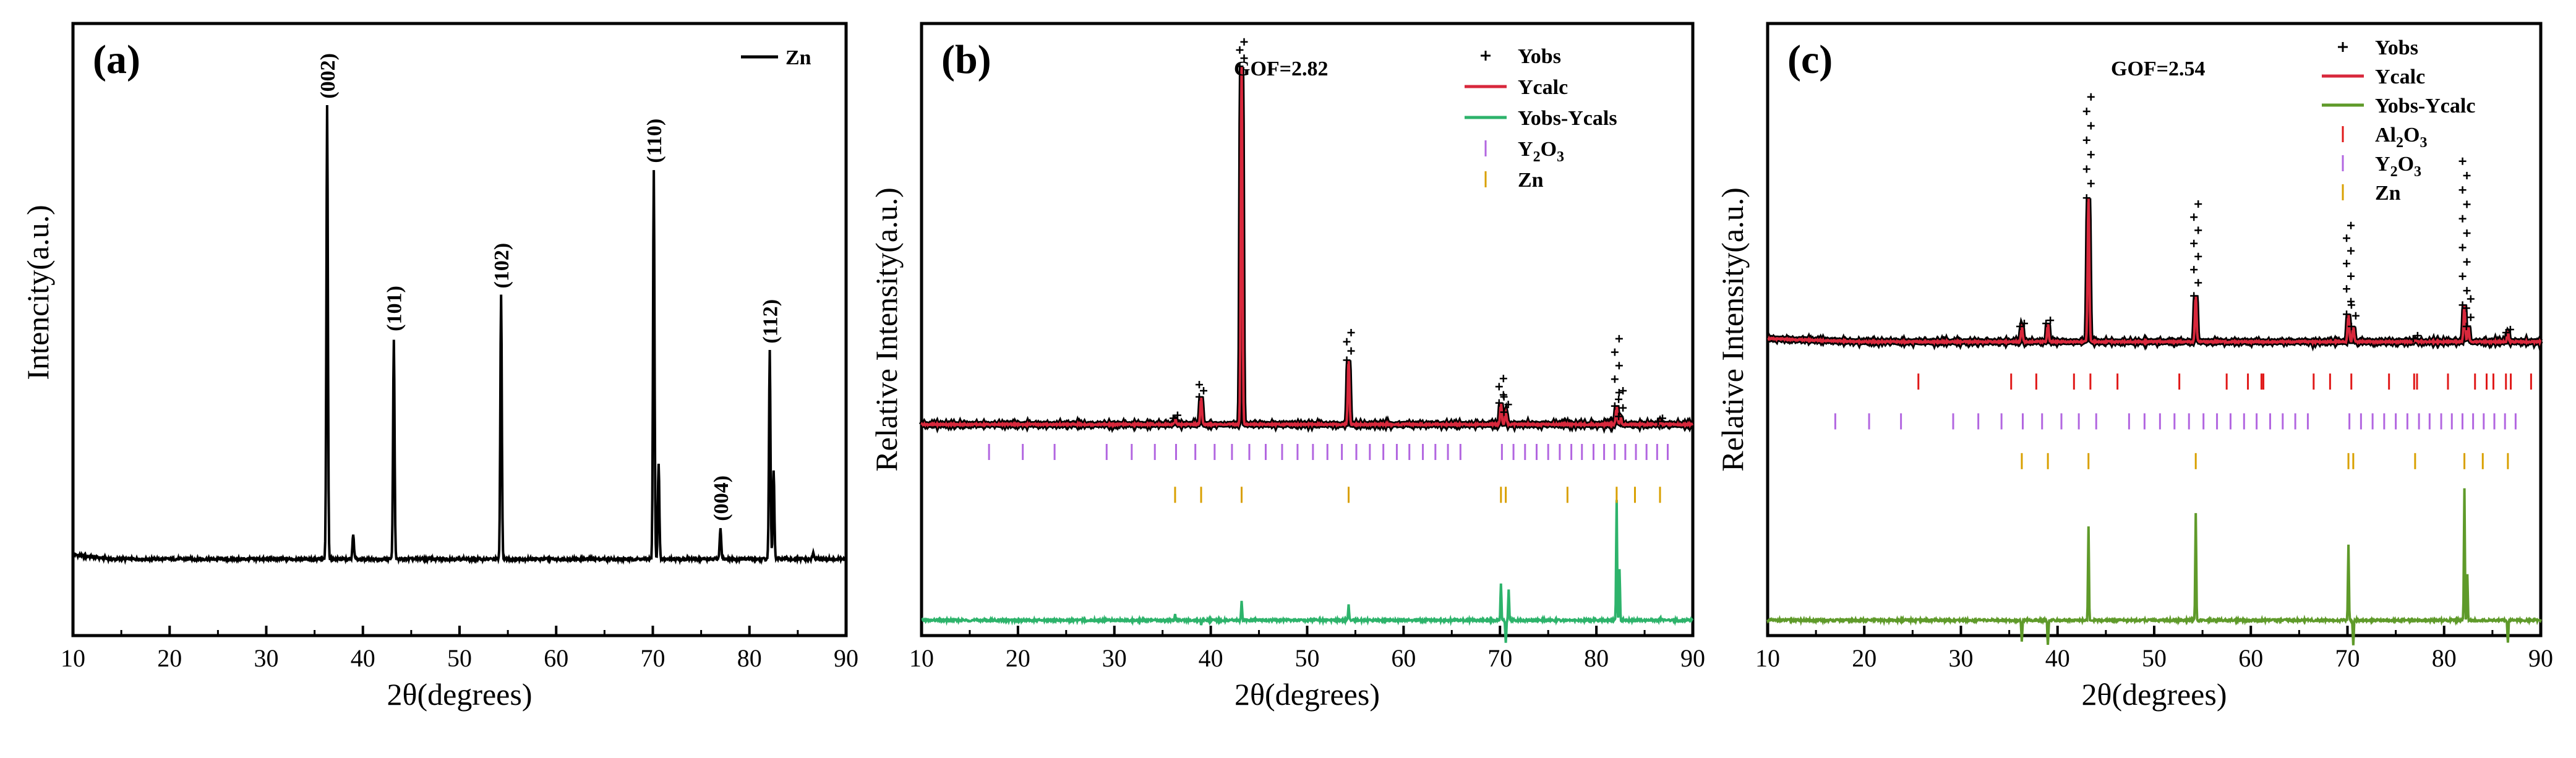 This screenshot has width=2576, height=758. What do you see at coordinates (1486, 56) in the screenshot?
I see `legend-plus-marker` at bounding box center [1486, 56].